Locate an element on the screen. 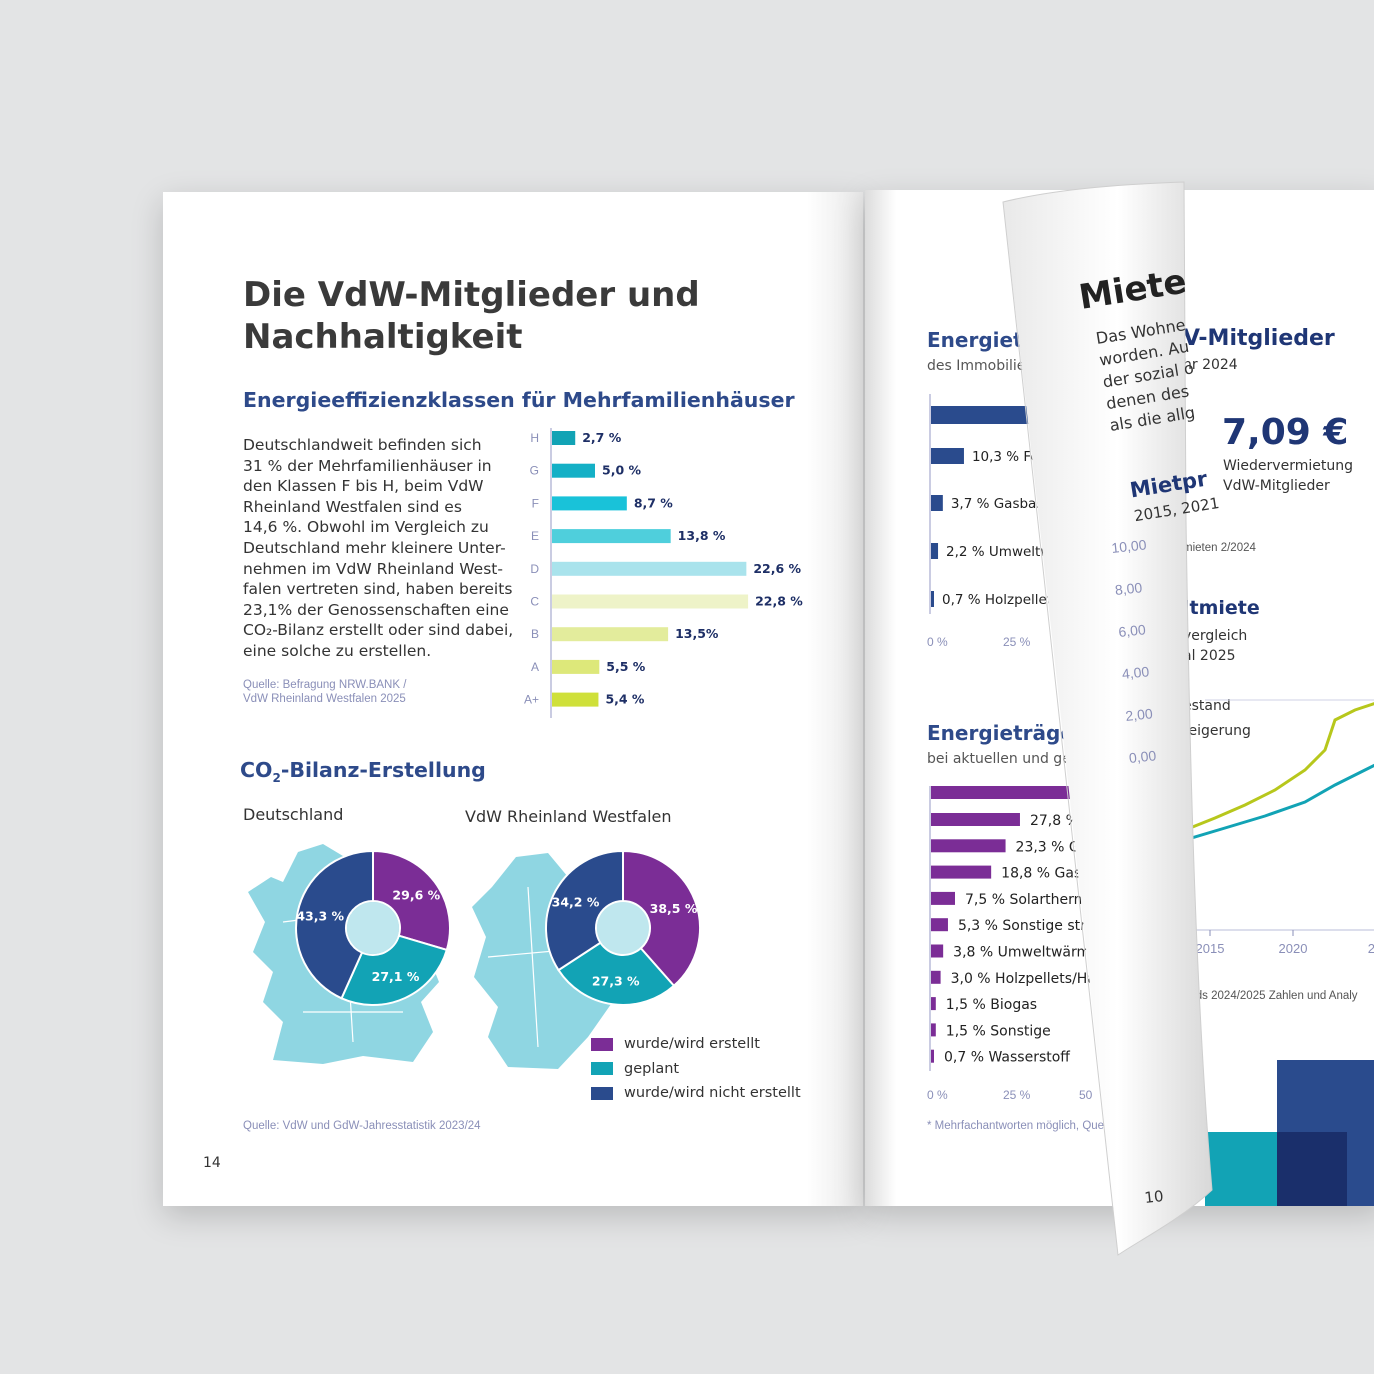  paragraph-line: 14,6 %. Obwohl im Vergleich zu is located at coordinates (366, 527).